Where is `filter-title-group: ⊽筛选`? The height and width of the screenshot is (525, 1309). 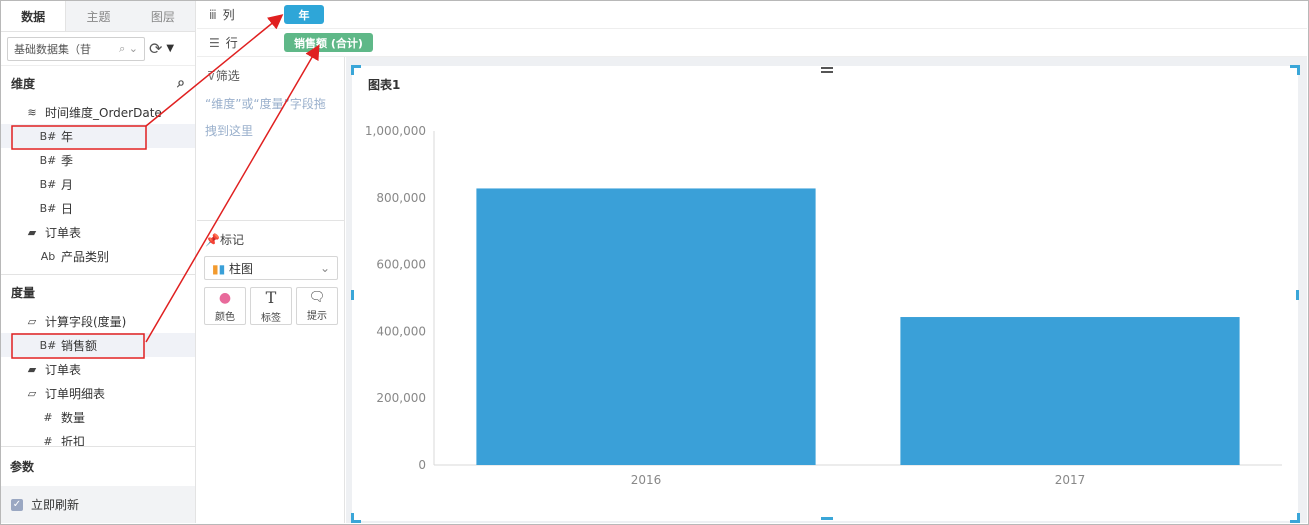 filter-title-group: ⊽筛选 is located at coordinates (223, 75).